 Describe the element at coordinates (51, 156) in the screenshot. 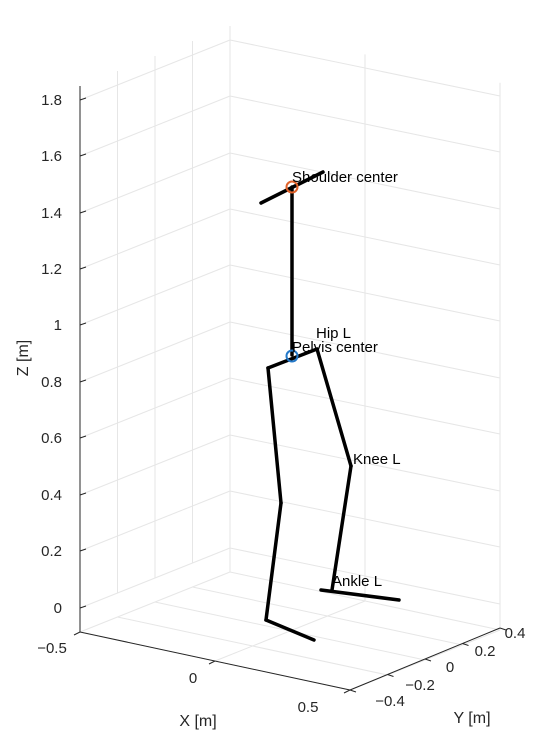

I see `z-tick-label-8: 1.6` at that location.